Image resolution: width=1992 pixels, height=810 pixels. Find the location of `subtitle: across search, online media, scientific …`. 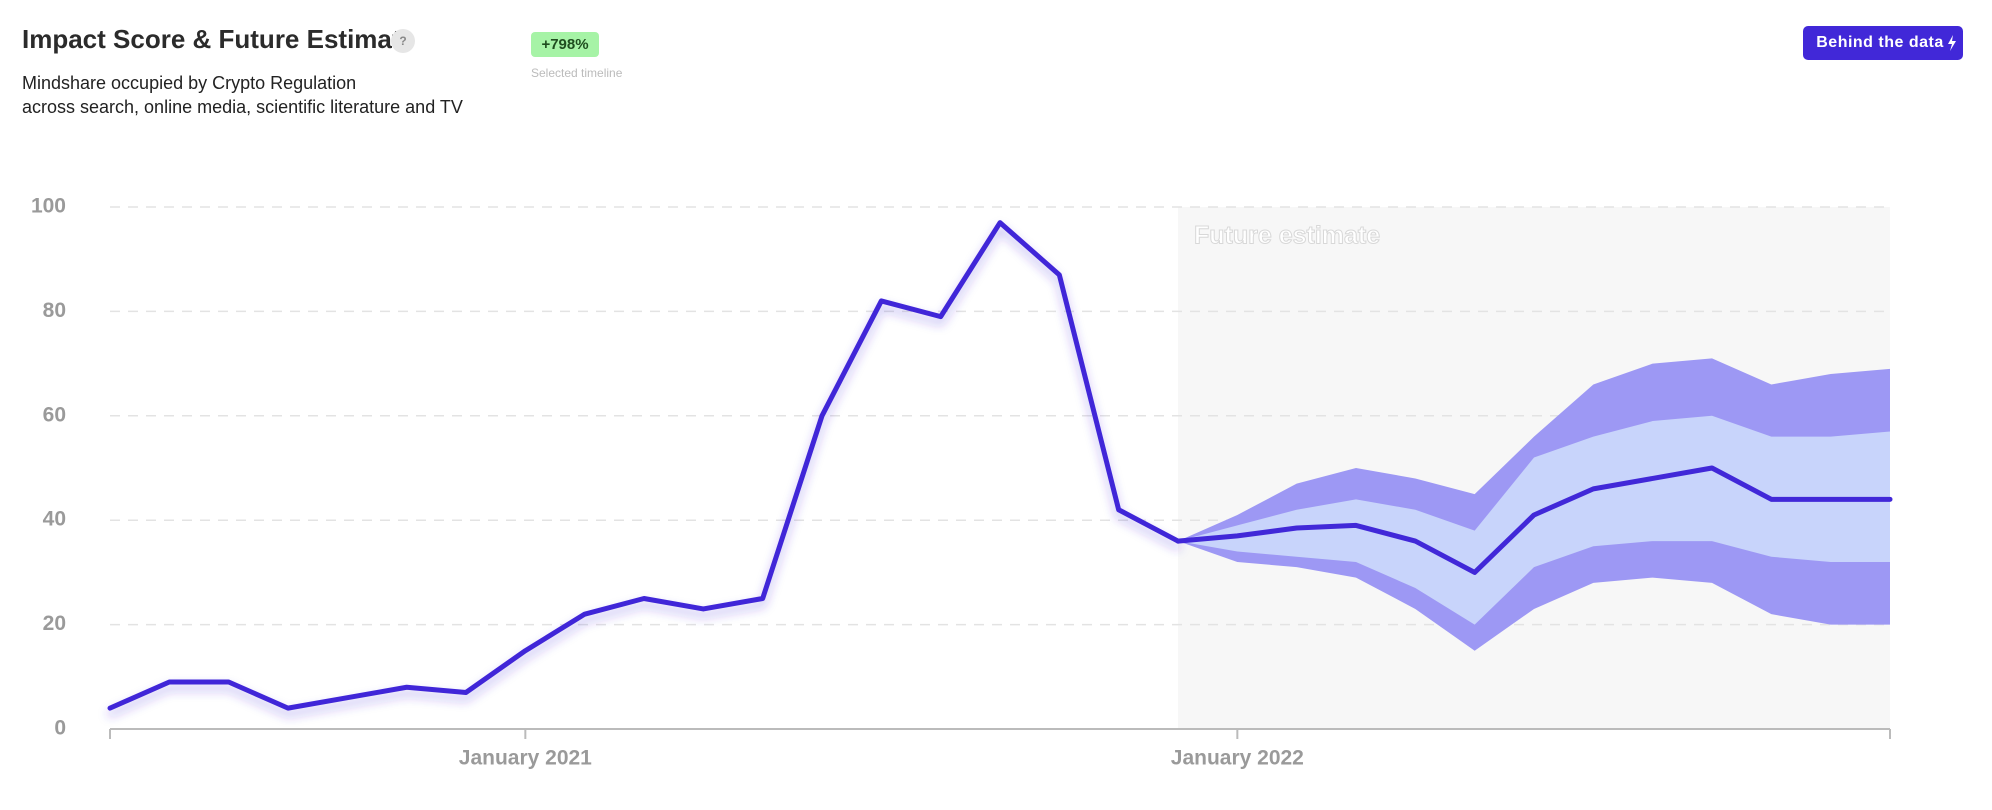

subtitle: across search, online media, scientific … is located at coordinates (242, 107).